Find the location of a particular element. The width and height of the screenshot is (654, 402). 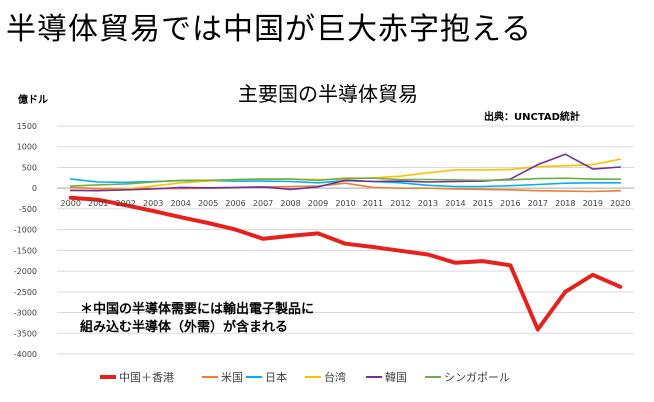

x-tick-label: 2014 is located at coordinates (455, 203).